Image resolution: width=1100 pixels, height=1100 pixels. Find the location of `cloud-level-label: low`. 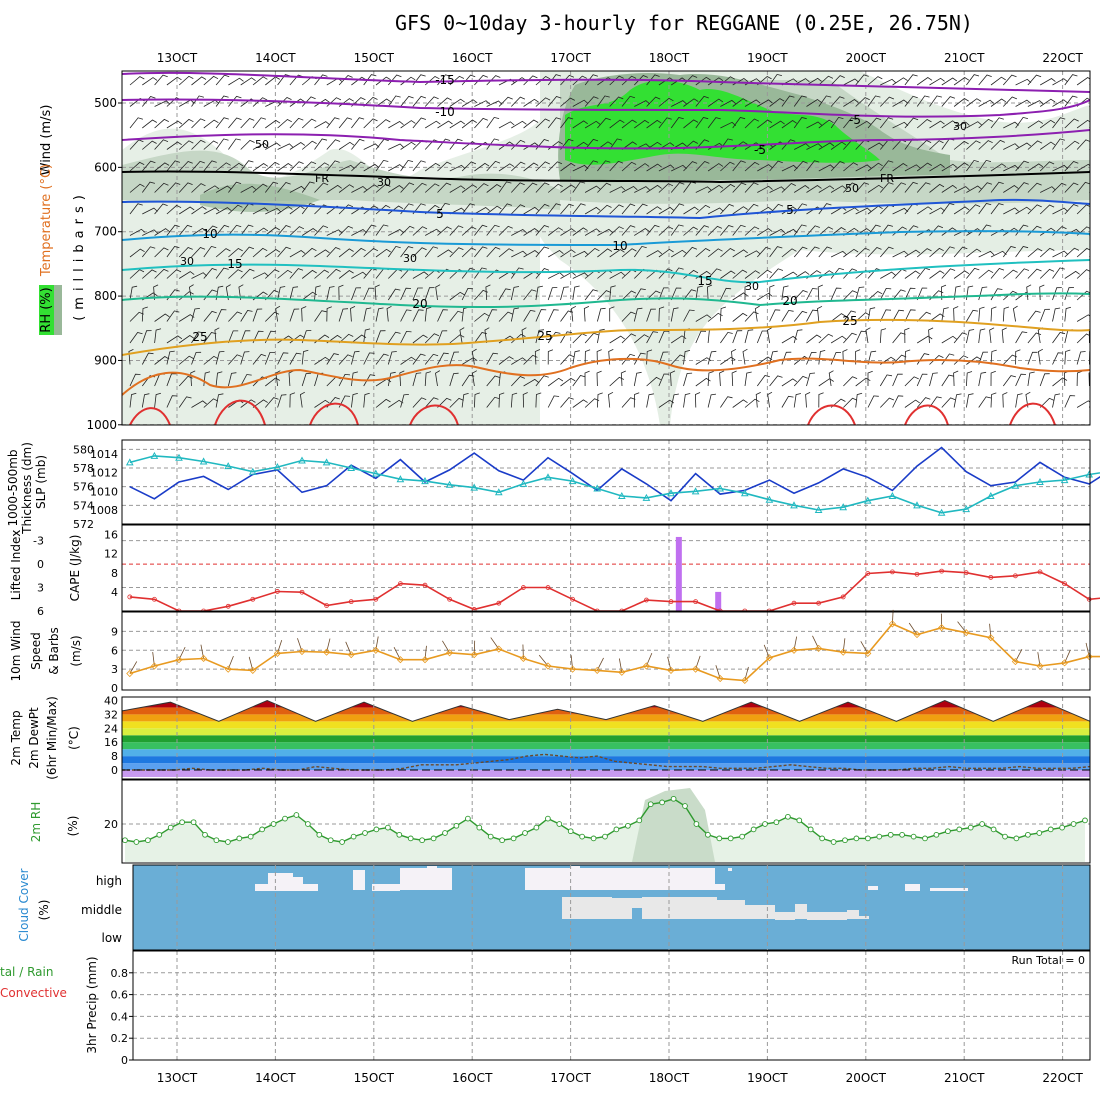

cloud-level-label: low is located at coordinates (112, 938).